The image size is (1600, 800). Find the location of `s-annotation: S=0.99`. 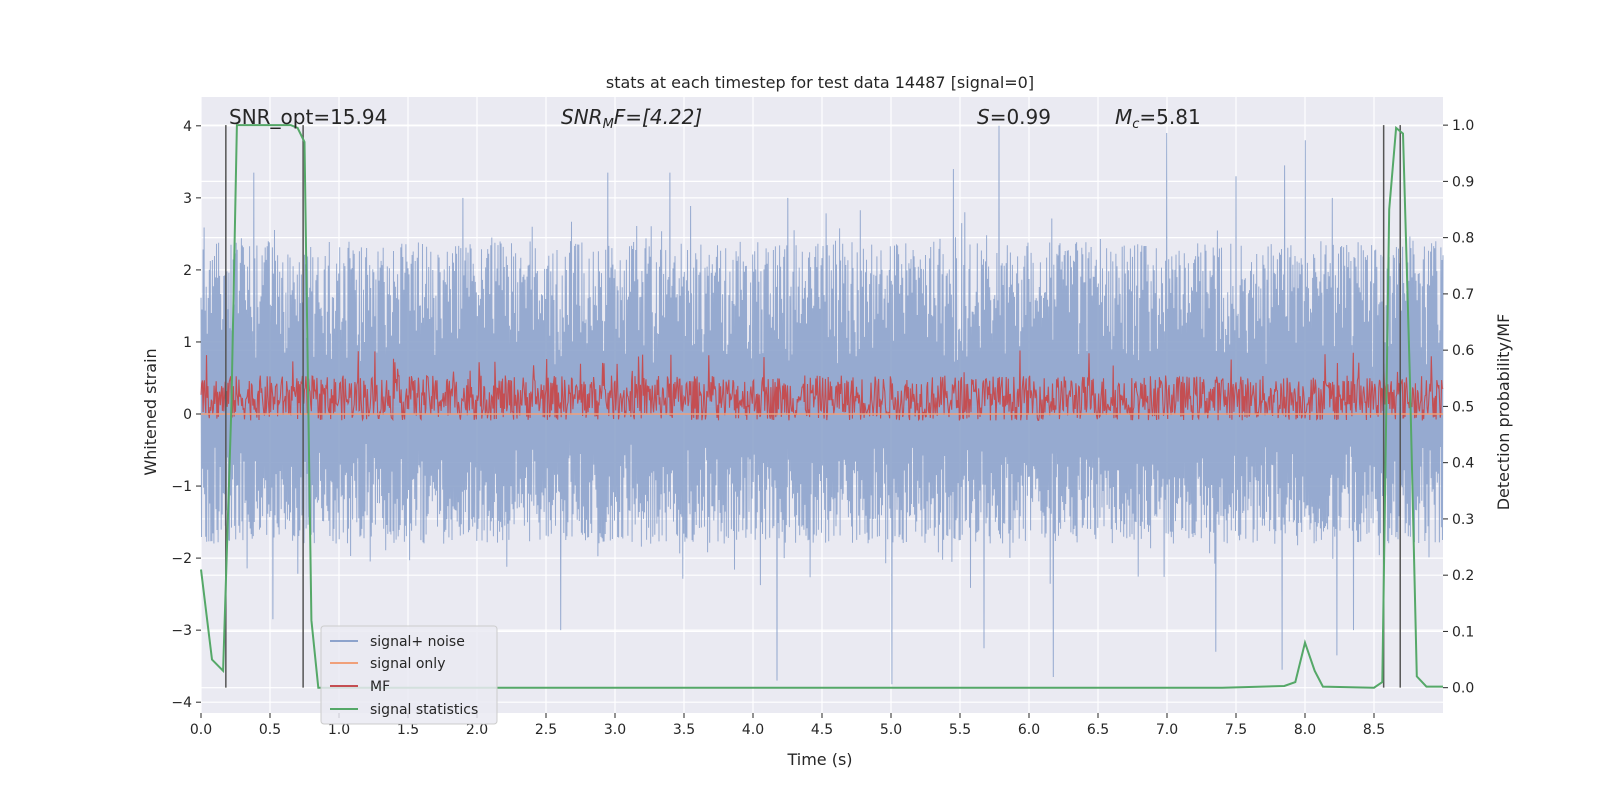

s-annotation: S=0.99 is located at coordinates (1014, 117).